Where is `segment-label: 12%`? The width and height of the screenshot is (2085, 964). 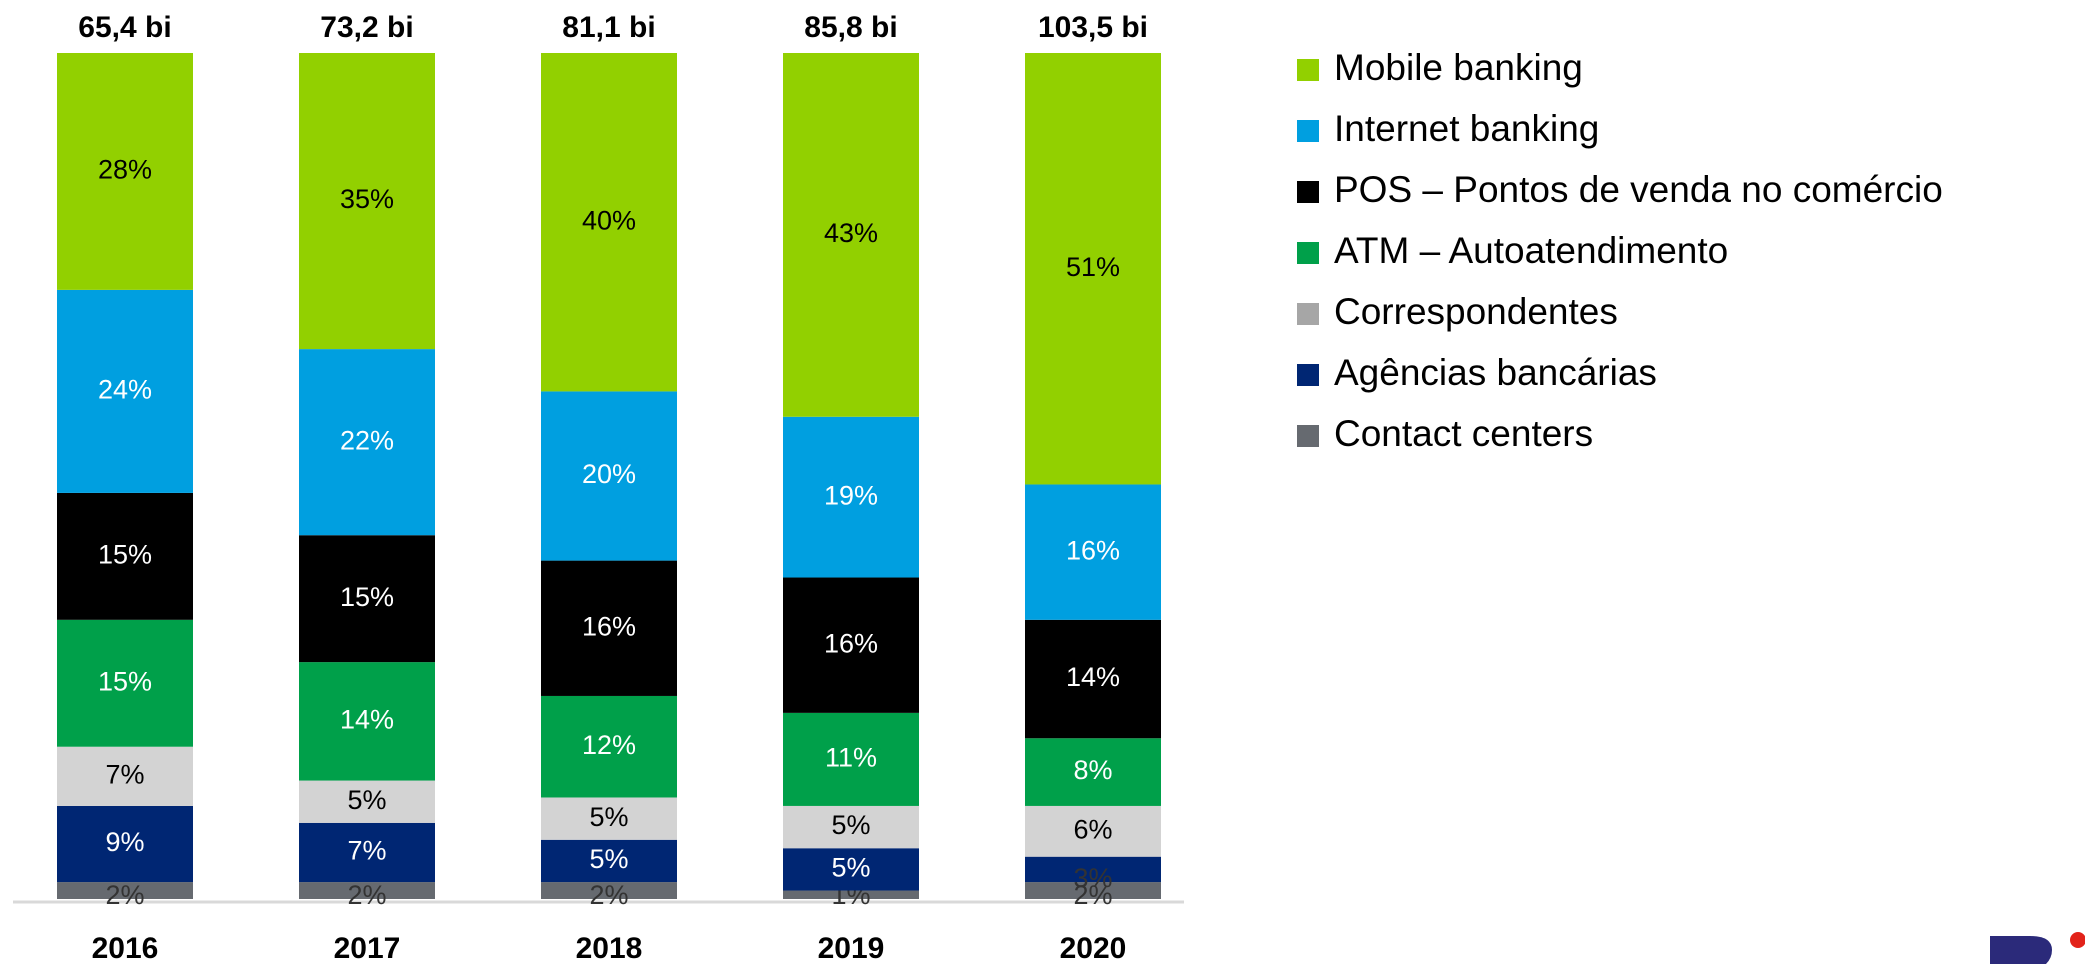 segment-label: 12% is located at coordinates (609, 745).